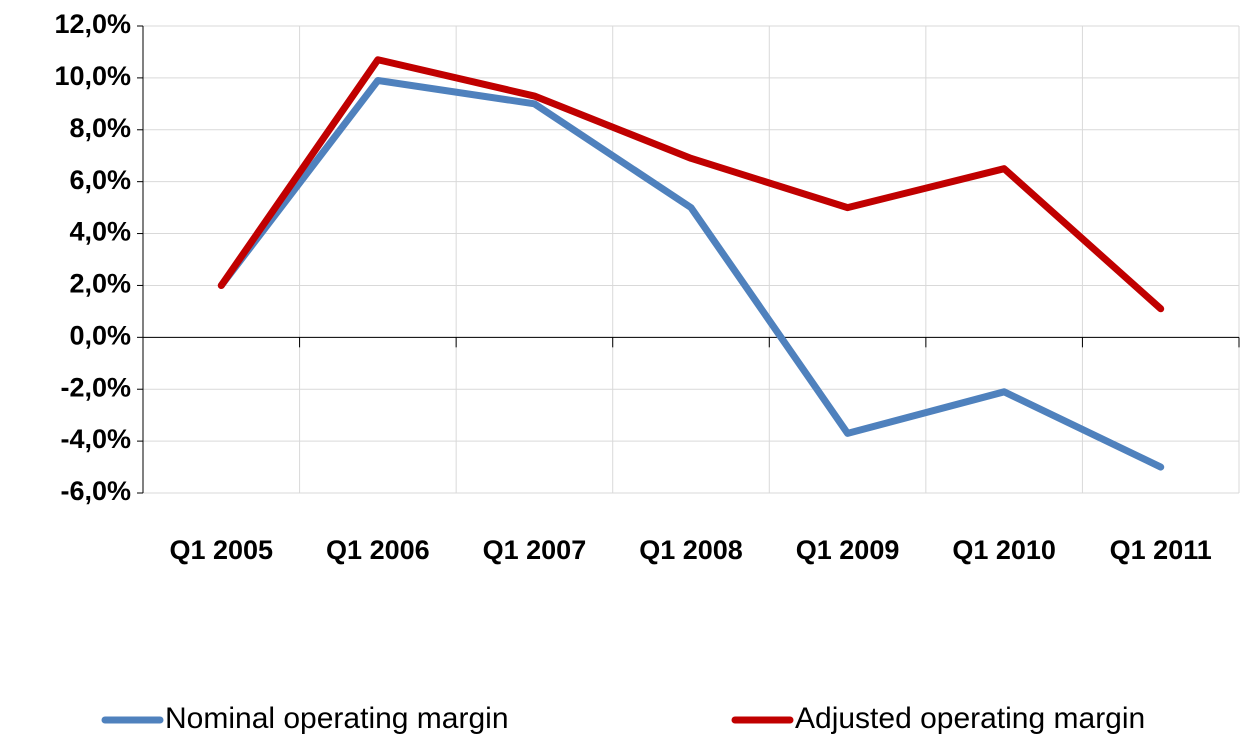 The width and height of the screenshot is (1240, 739). Describe the element at coordinates (100, 128) in the screenshot. I see `y-tick-label: 8,0%` at that location.